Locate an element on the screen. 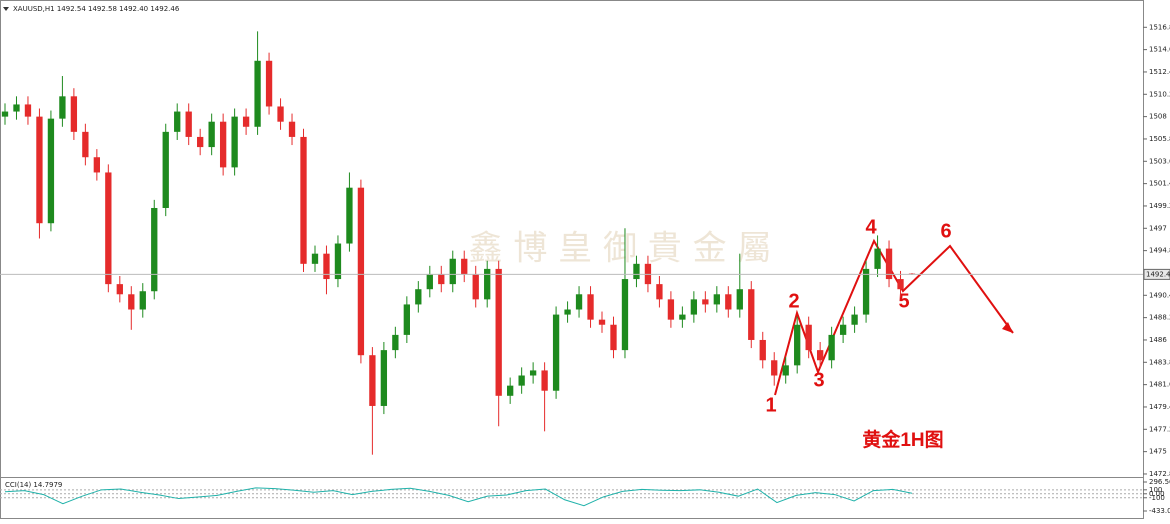 The image size is (1170, 524). wave-label: 6 is located at coordinates (945, 231).